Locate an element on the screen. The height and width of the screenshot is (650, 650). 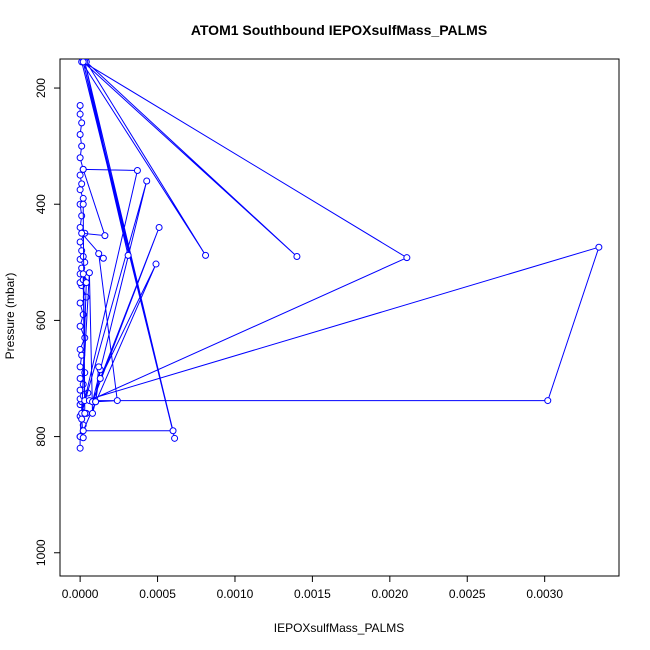
y-tick-label: 1000 is located at coordinates (41, 552).